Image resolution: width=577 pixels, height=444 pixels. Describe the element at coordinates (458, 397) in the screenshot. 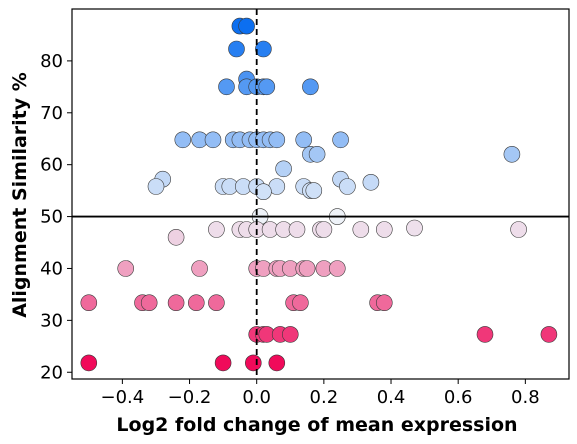

I see `x-tick-label: 0.6` at that location.